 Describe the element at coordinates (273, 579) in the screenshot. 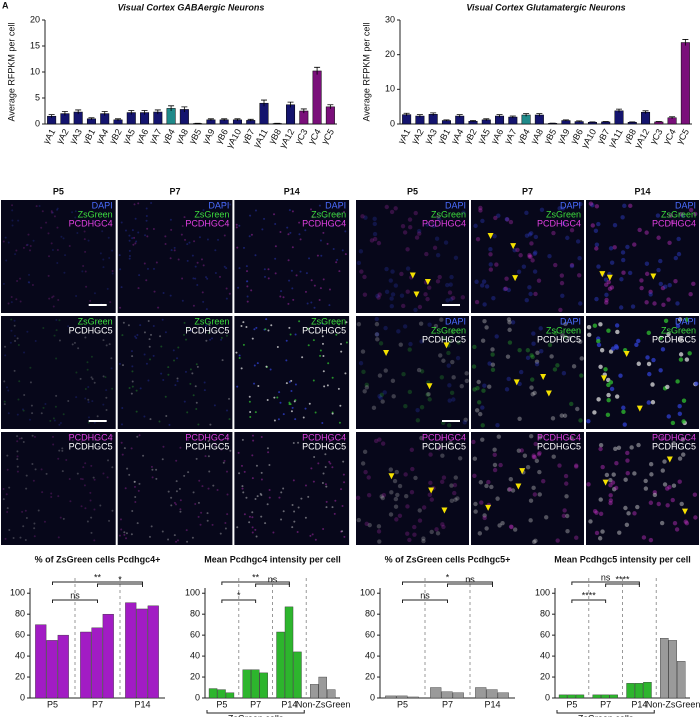

I see `significance-label: ns` at that location.